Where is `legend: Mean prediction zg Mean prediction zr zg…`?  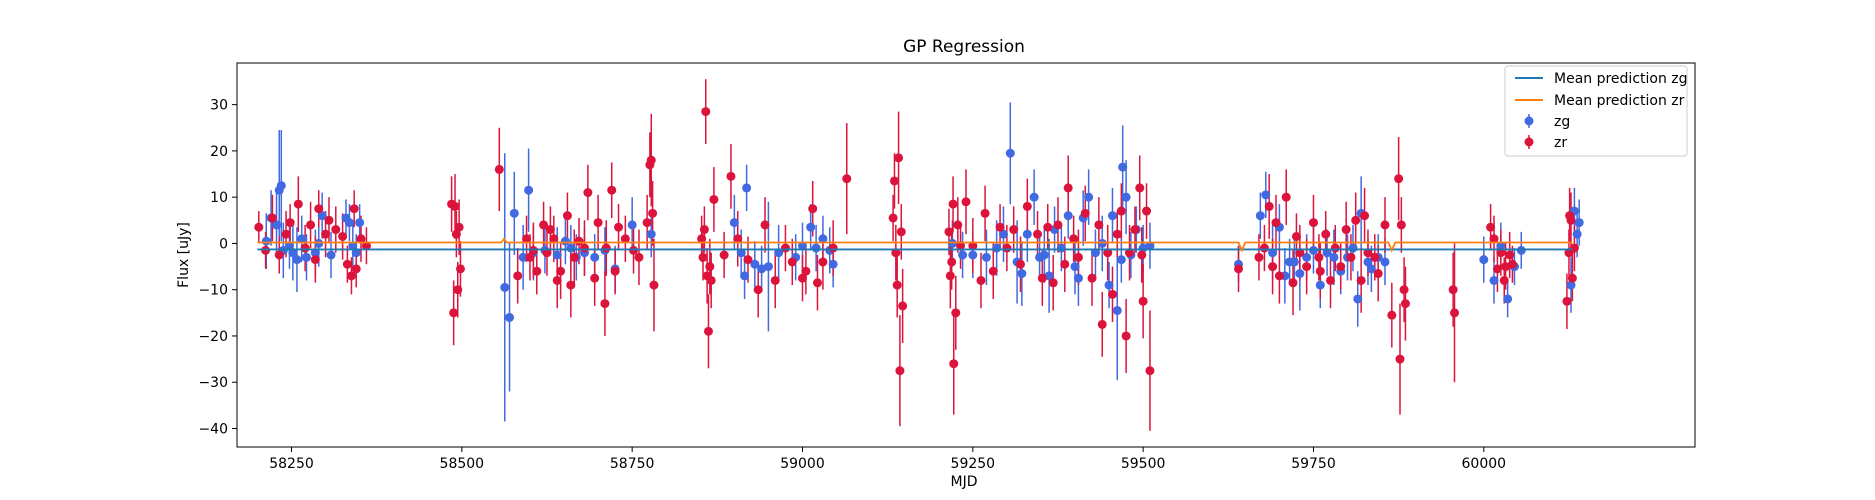 legend: Mean prediction zg Mean prediction zr zg… is located at coordinates (1596, 111).